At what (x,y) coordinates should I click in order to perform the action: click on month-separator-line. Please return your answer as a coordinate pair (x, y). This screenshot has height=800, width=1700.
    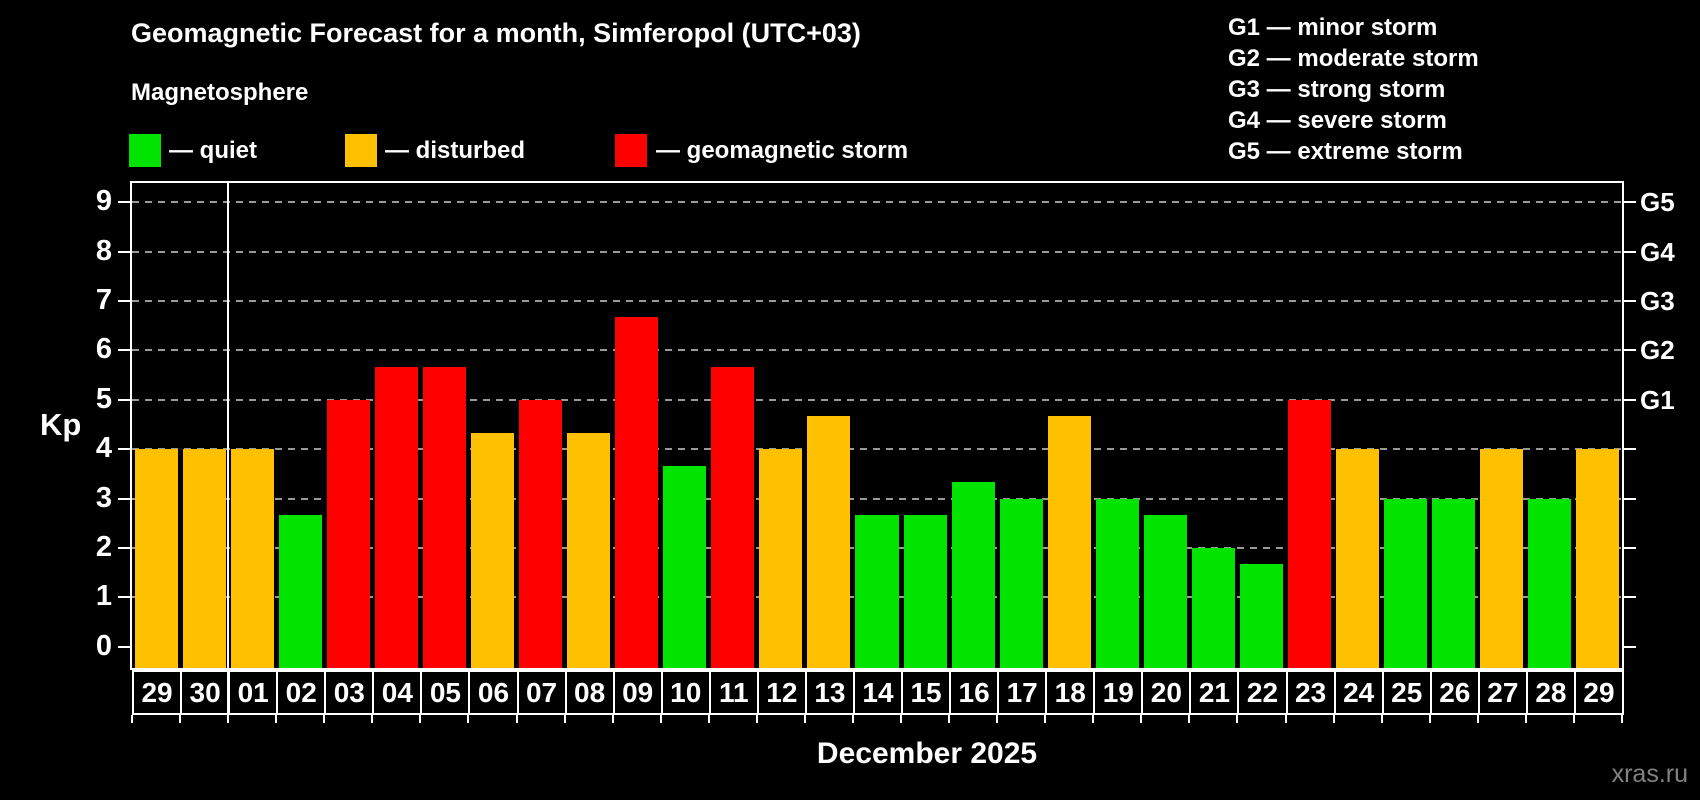
    Looking at the image, I should click on (228, 449).